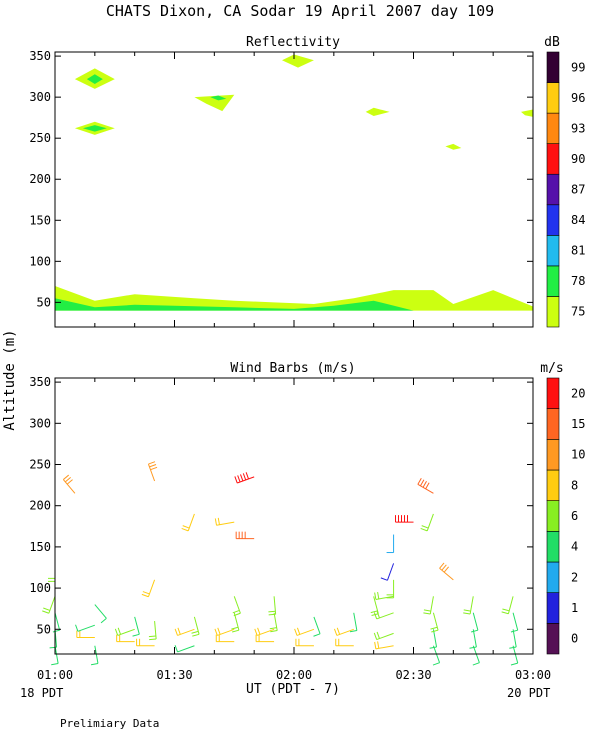  What do you see at coordinates (574, 547) in the screenshot?
I see `colorbar-label: 4` at bounding box center [574, 547].